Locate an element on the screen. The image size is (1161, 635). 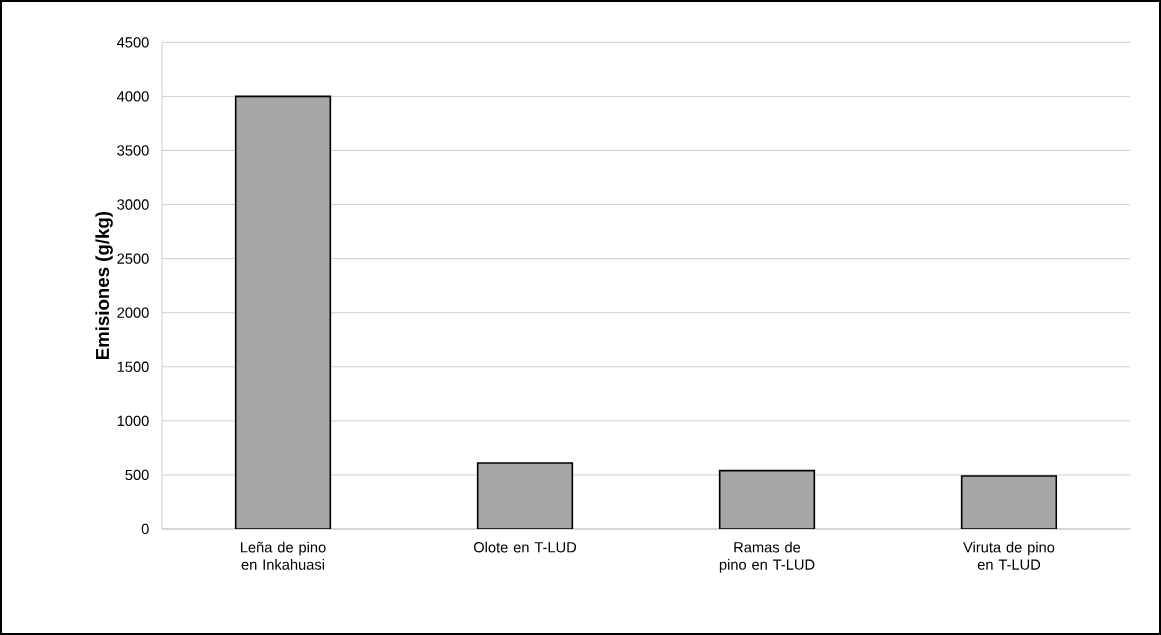
y-tick-label: 500 is located at coordinates (137, 475).